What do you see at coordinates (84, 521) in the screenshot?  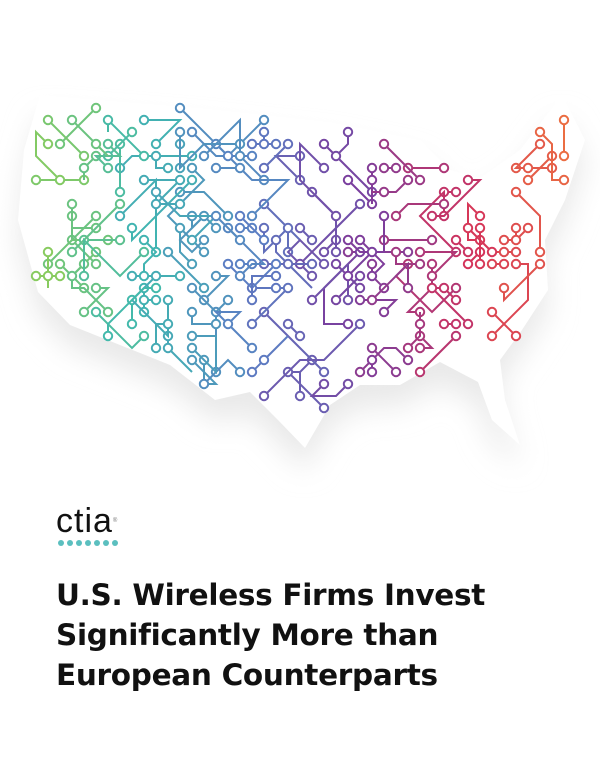 I see `logo-text: ctia` at bounding box center [84, 521].